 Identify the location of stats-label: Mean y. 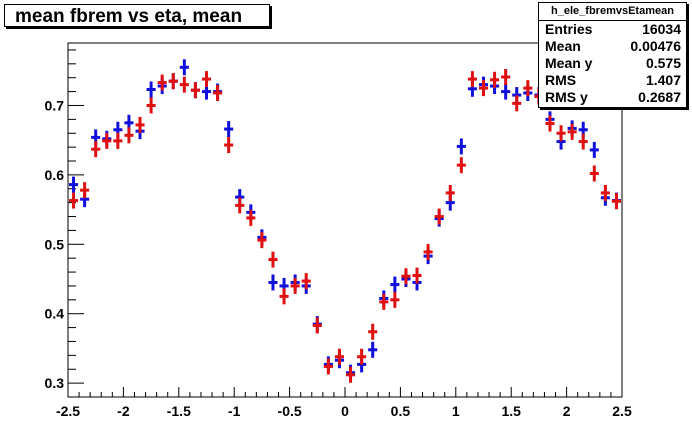
(569, 63).